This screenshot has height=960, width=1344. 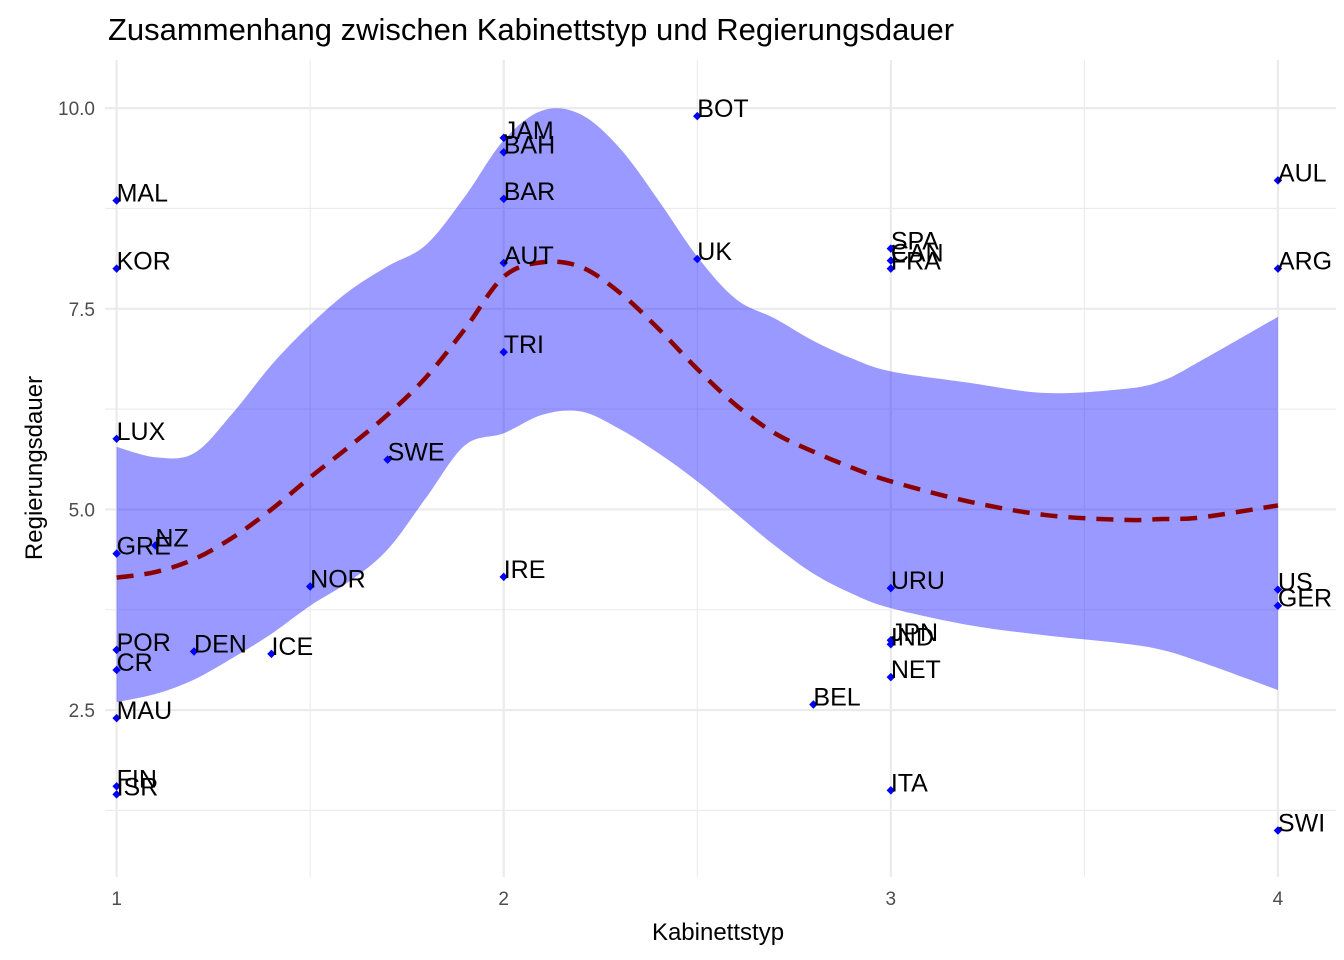 I want to click on point-label: FIN, so click(x=137, y=779).